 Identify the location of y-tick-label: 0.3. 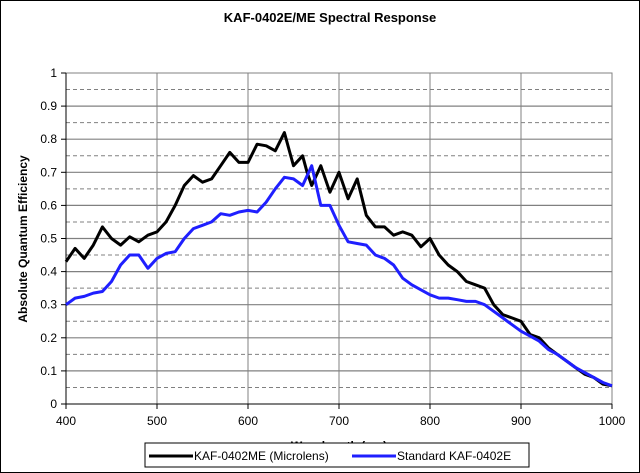
(48, 305).